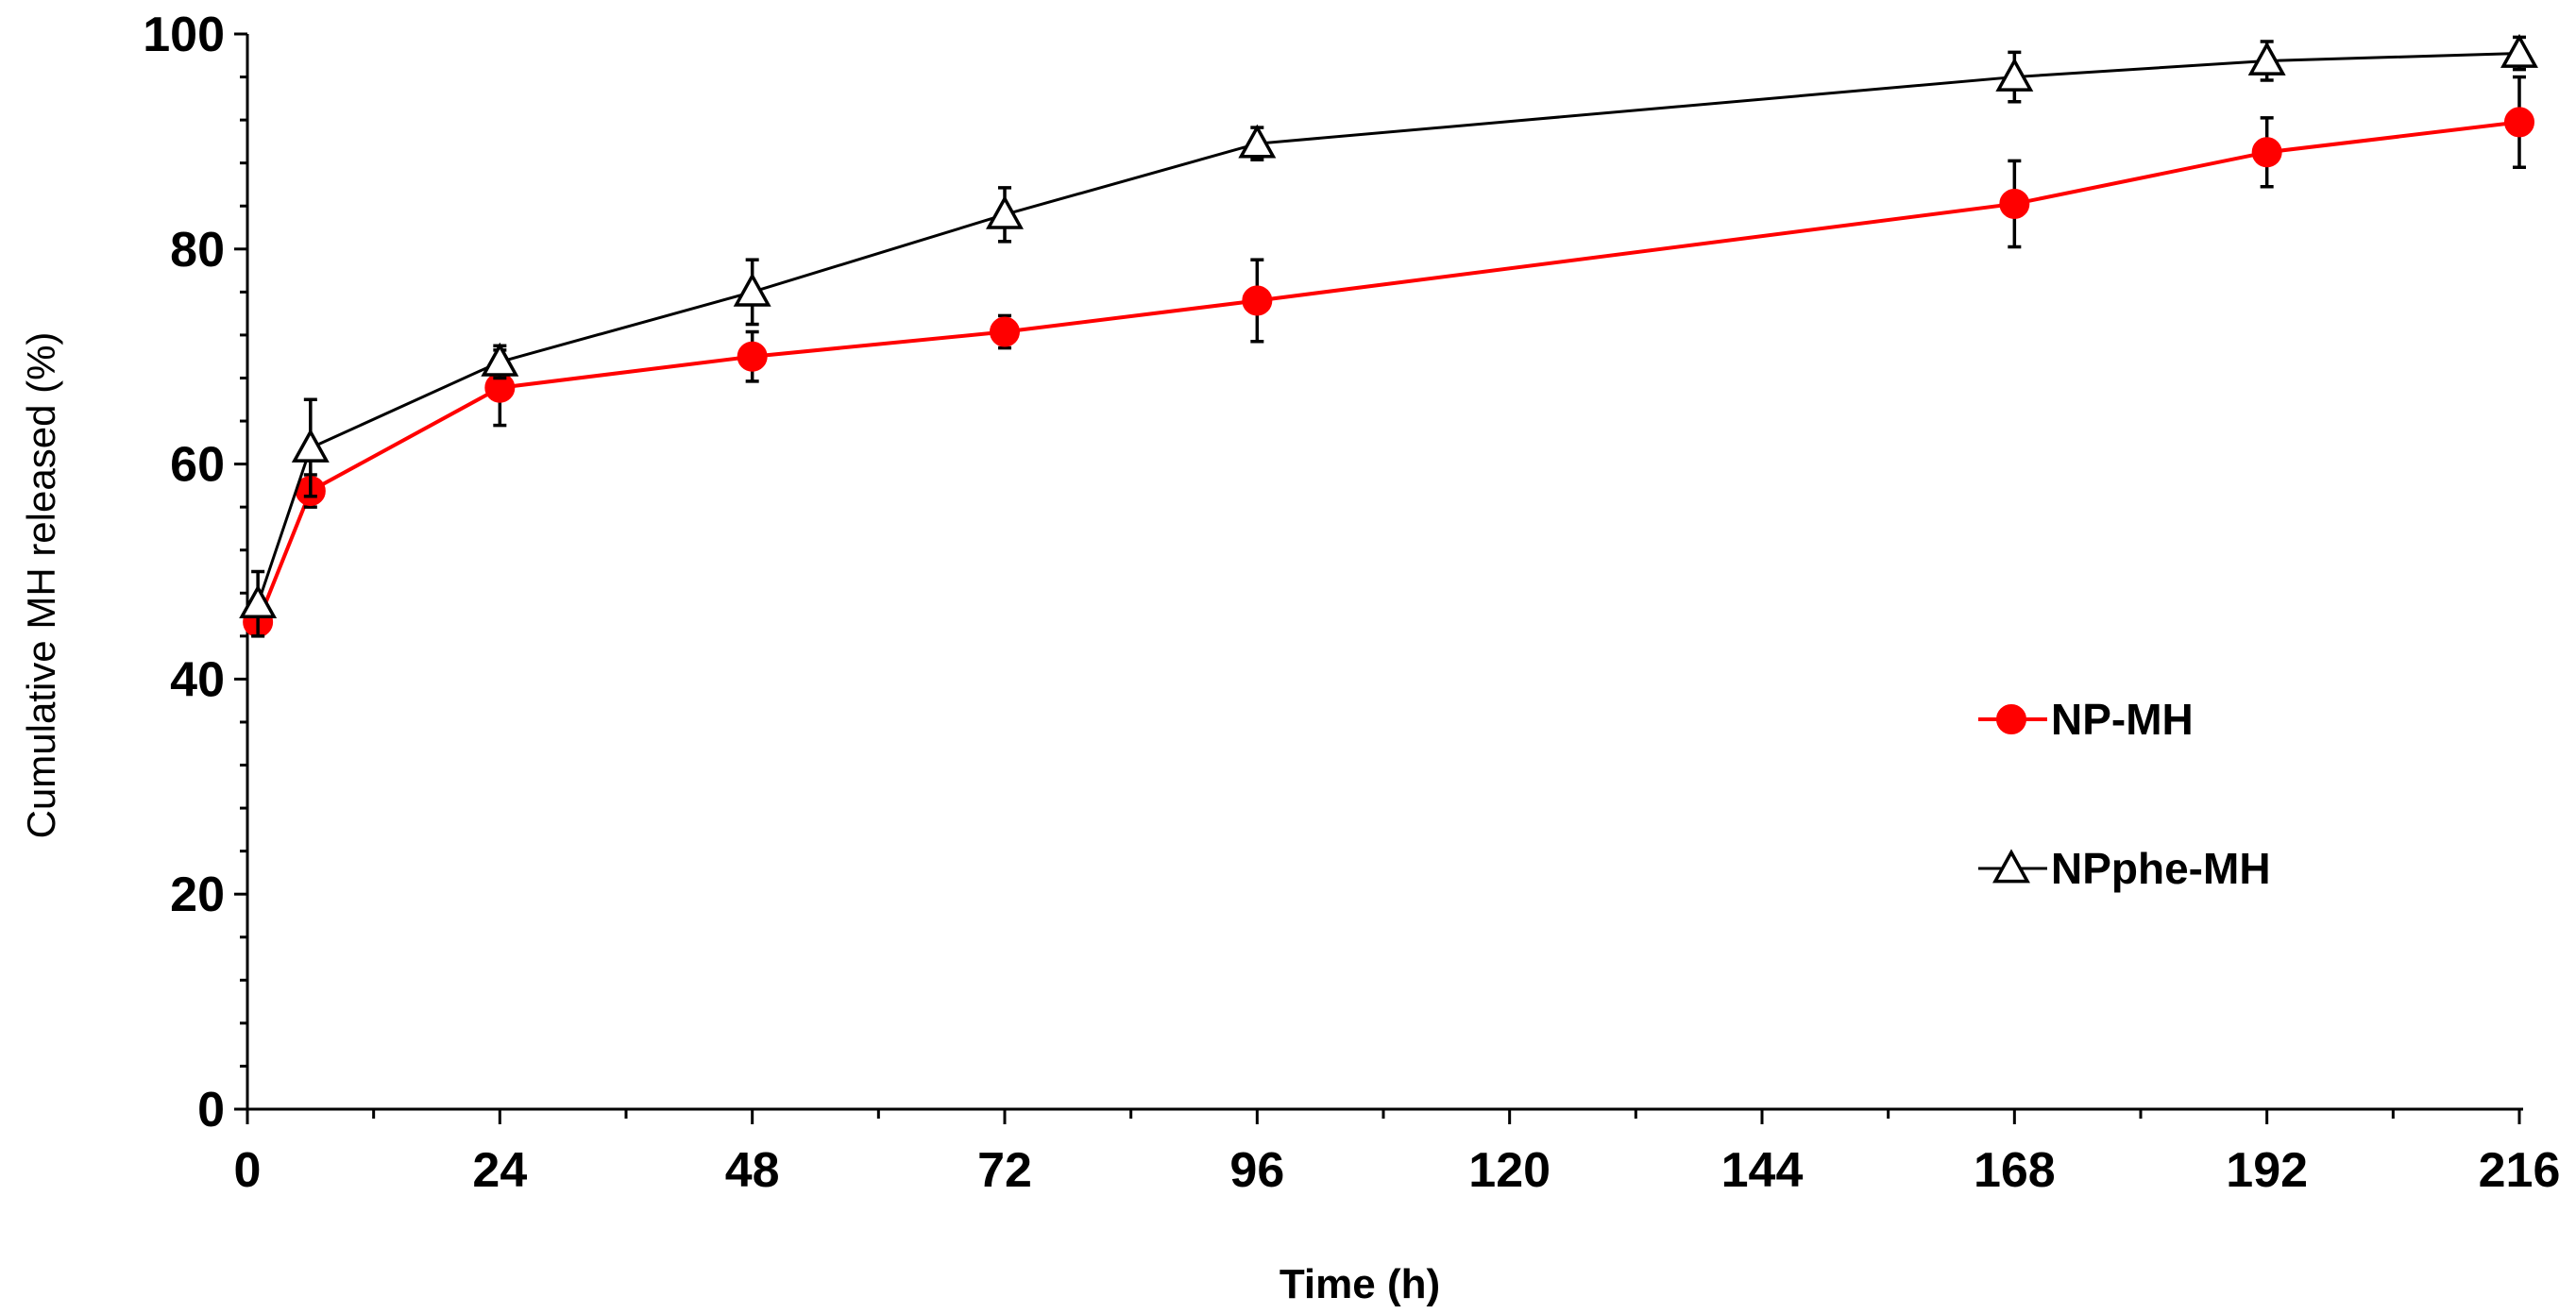 The height and width of the screenshot is (1314, 2576). I want to click on x-axis-title: Time (h), so click(1360, 1284).